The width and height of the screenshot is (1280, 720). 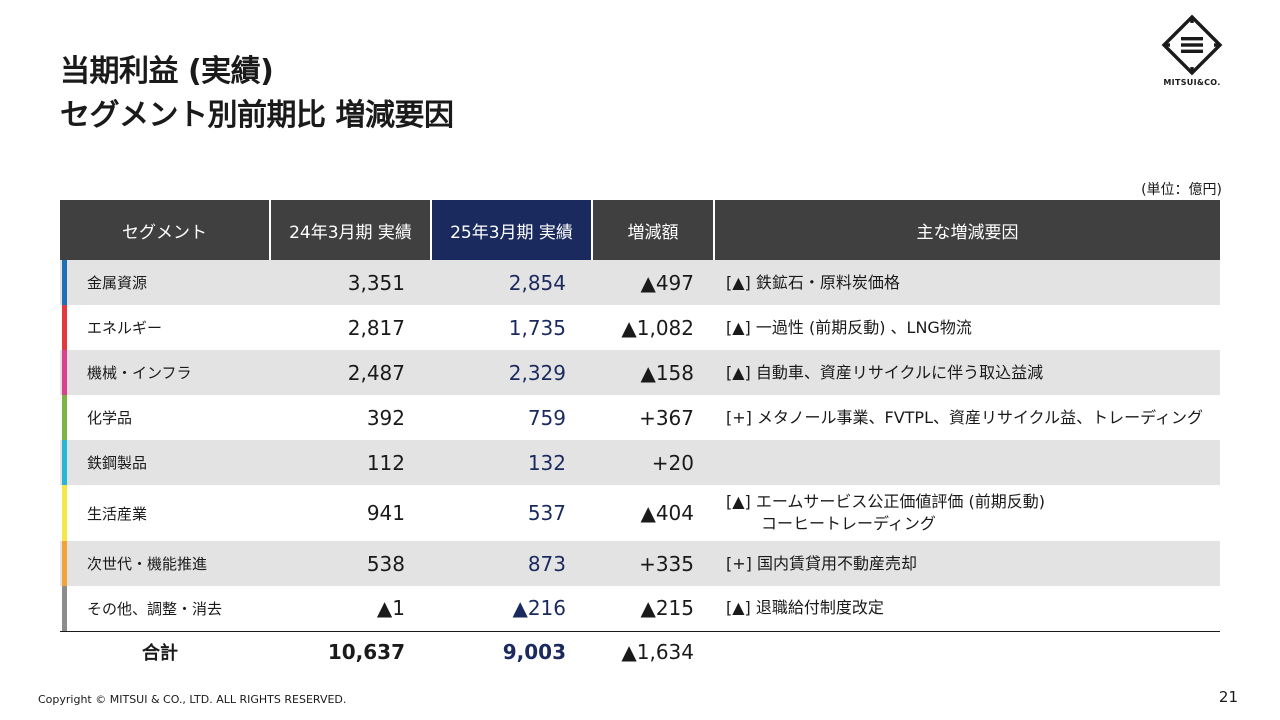 What do you see at coordinates (147, 564) in the screenshot?
I see `segment-name: 次世代・機能推進` at bounding box center [147, 564].